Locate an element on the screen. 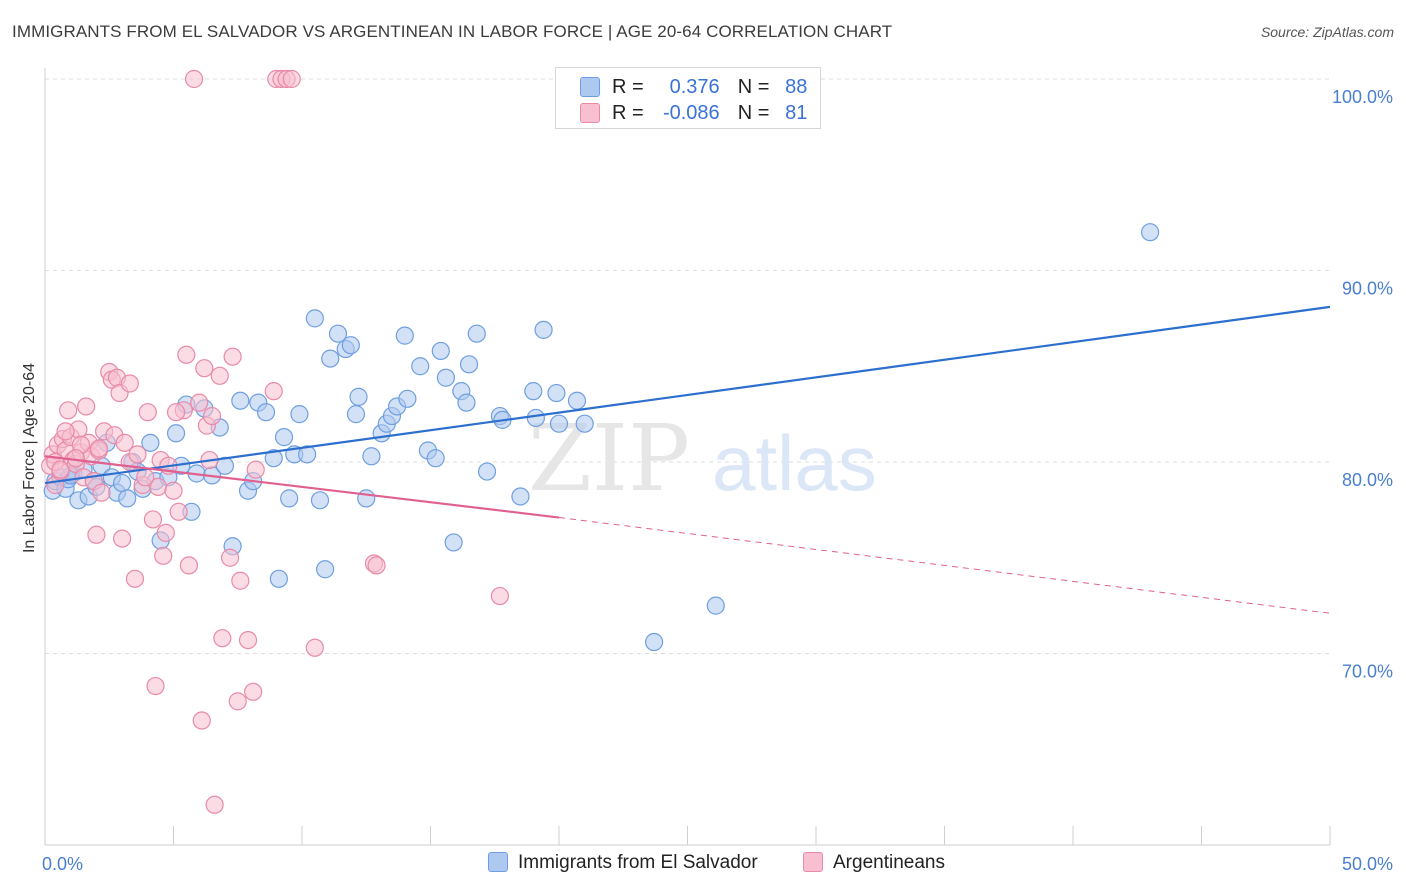 The width and height of the screenshot is (1406, 892). y-tick-label: 100.0% is located at coordinates (1362, 97).